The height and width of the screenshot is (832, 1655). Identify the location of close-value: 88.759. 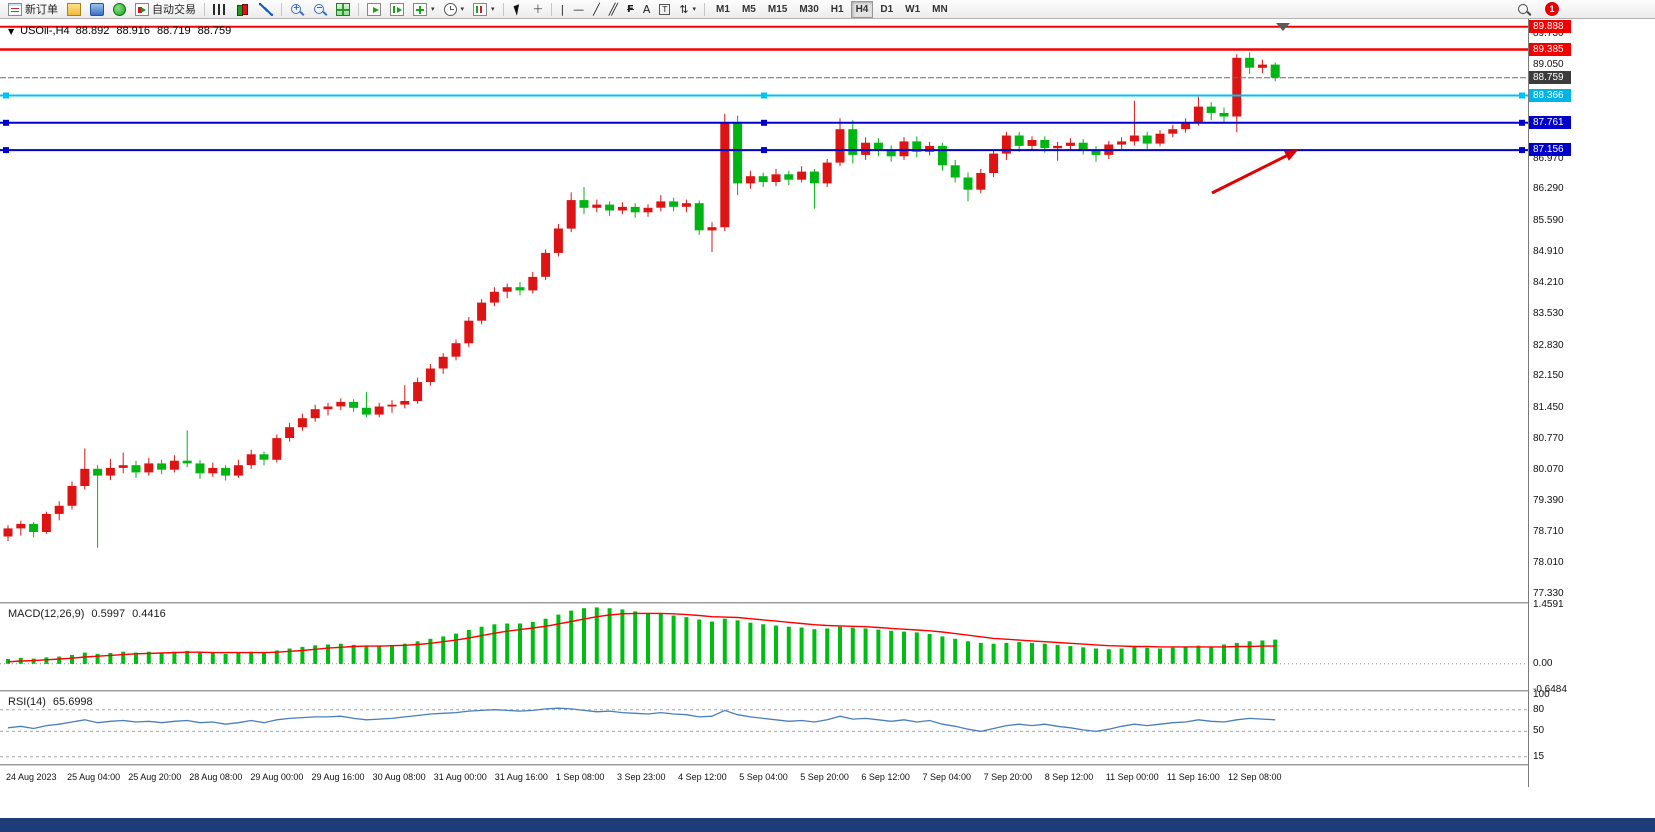
(214, 31).